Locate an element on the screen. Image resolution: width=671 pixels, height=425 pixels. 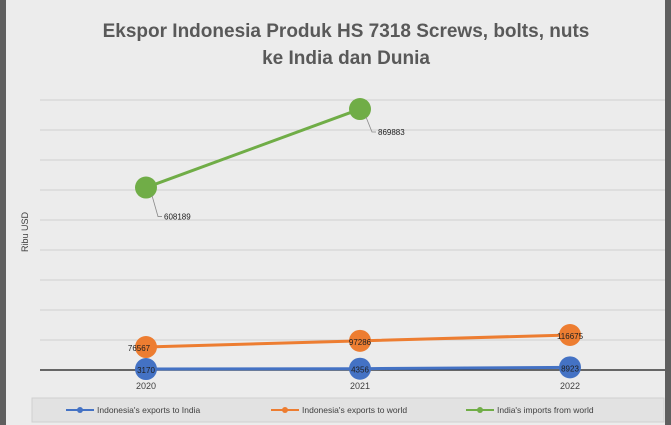
series-indonesia-s-exports-to-india: 3170 4356 8923 is located at coordinates (358, 368).